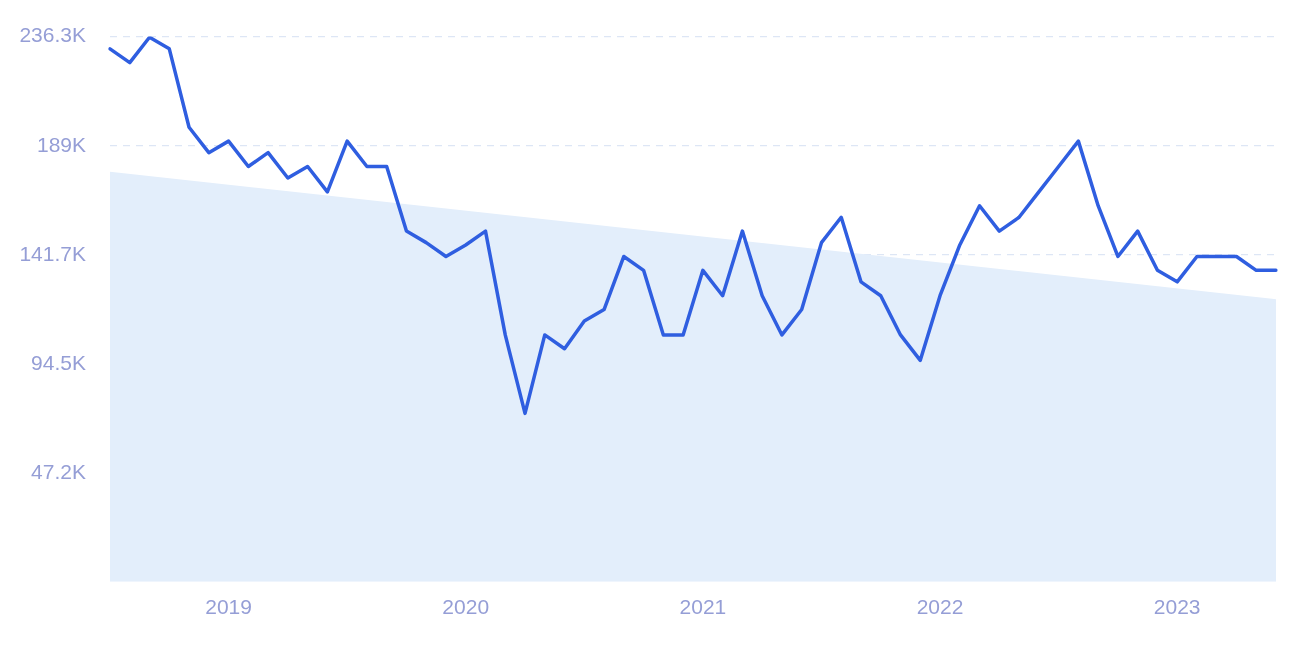 The width and height of the screenshot is (1290, 645). Describe the element at coordinates (703, 607) in the screenshot. I see `x-tick-label: 2021` at that location.